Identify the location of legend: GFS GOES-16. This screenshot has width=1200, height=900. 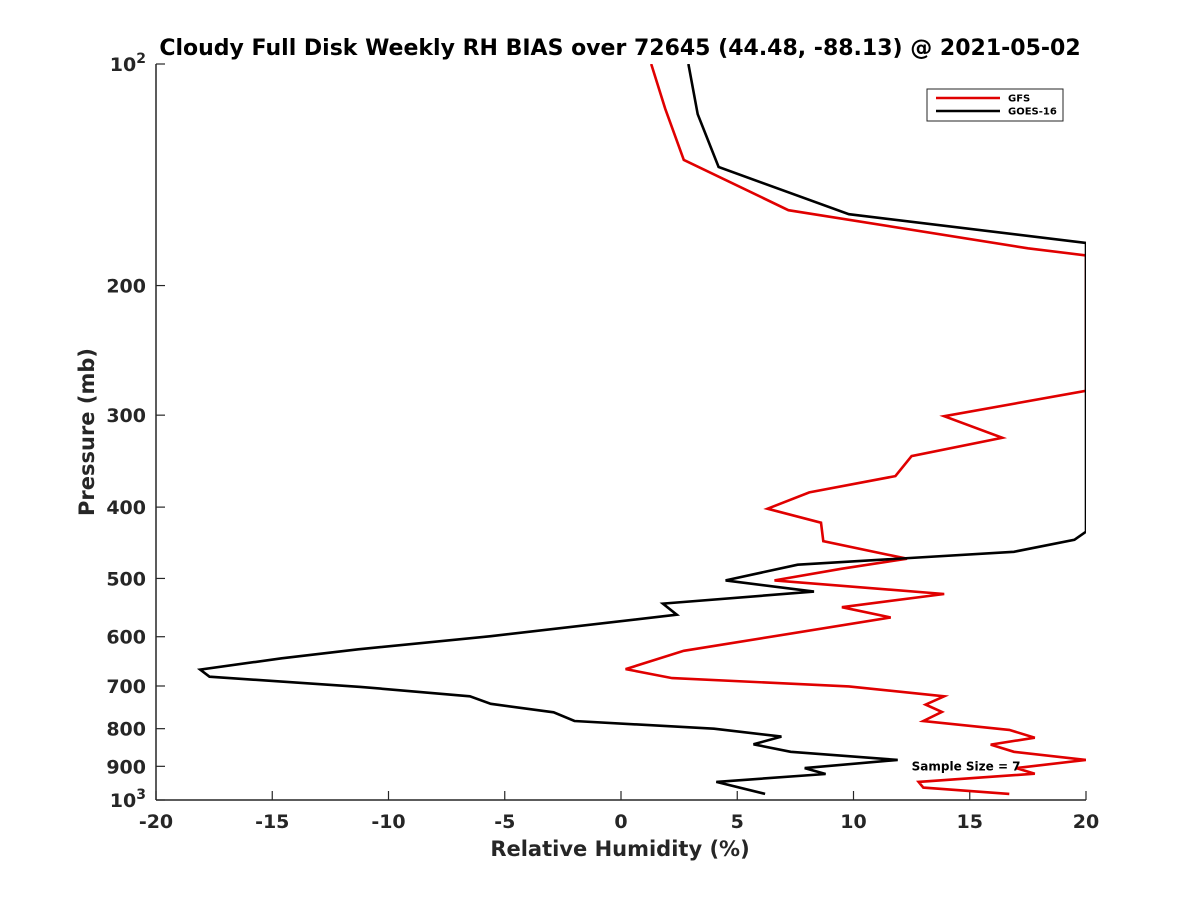
(995, 105).